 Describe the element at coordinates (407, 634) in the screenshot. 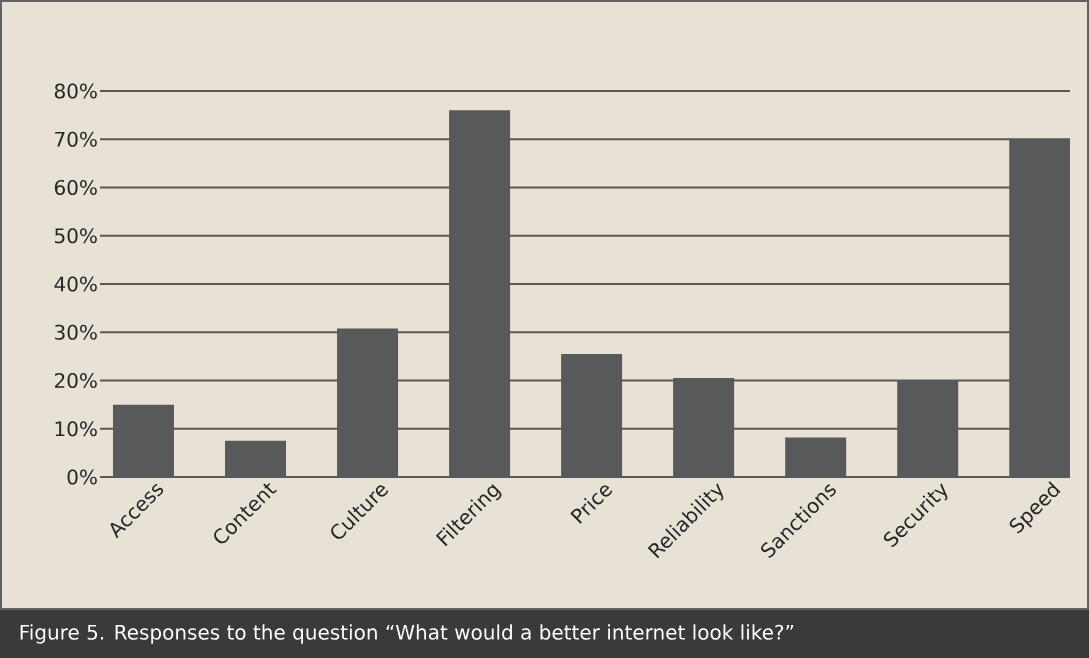

I see `caption: Figure 5. Responses to the question “What would a better internet look like?”` at that location.